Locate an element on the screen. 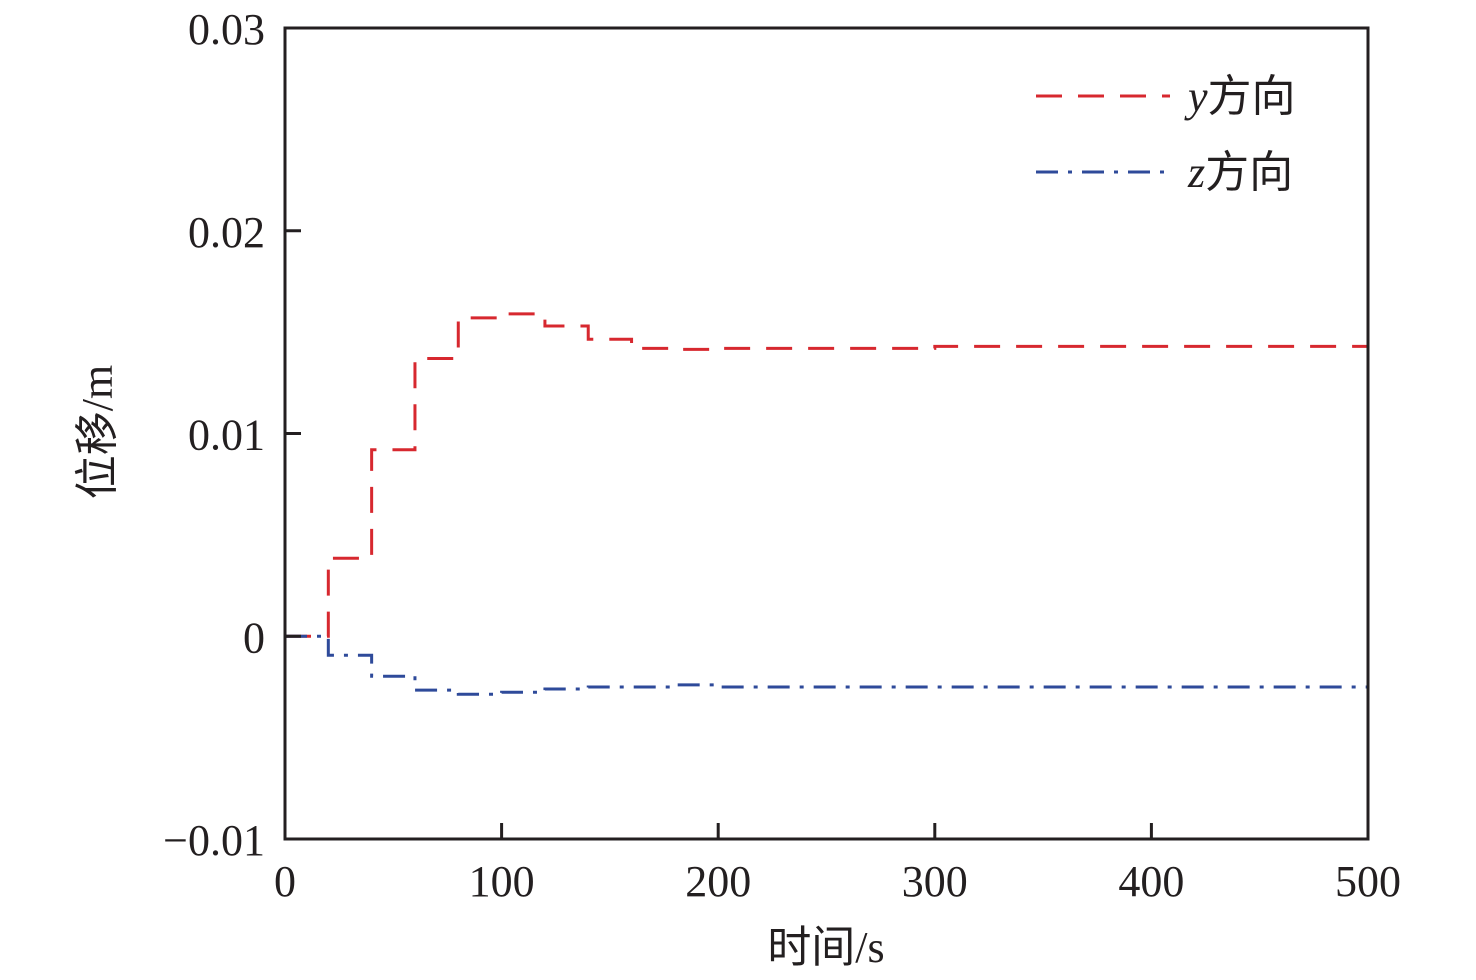 This screenshot has height=980, width=1476. y-tick-label: −0.01 is located at coordinates (214, 840).